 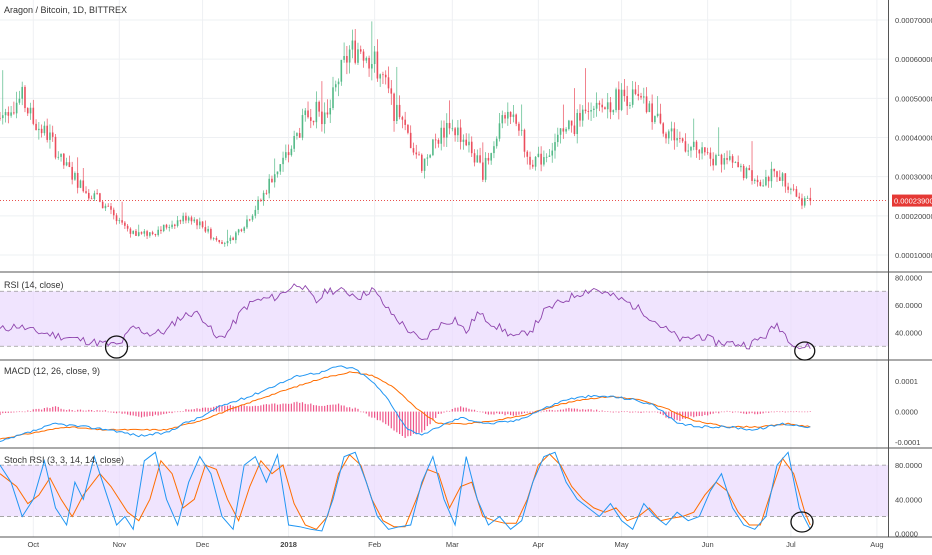 What do you see at coordinates (912, 200) in the screenshot?
I see `current-price-badge` at bounding box center [912, 200].